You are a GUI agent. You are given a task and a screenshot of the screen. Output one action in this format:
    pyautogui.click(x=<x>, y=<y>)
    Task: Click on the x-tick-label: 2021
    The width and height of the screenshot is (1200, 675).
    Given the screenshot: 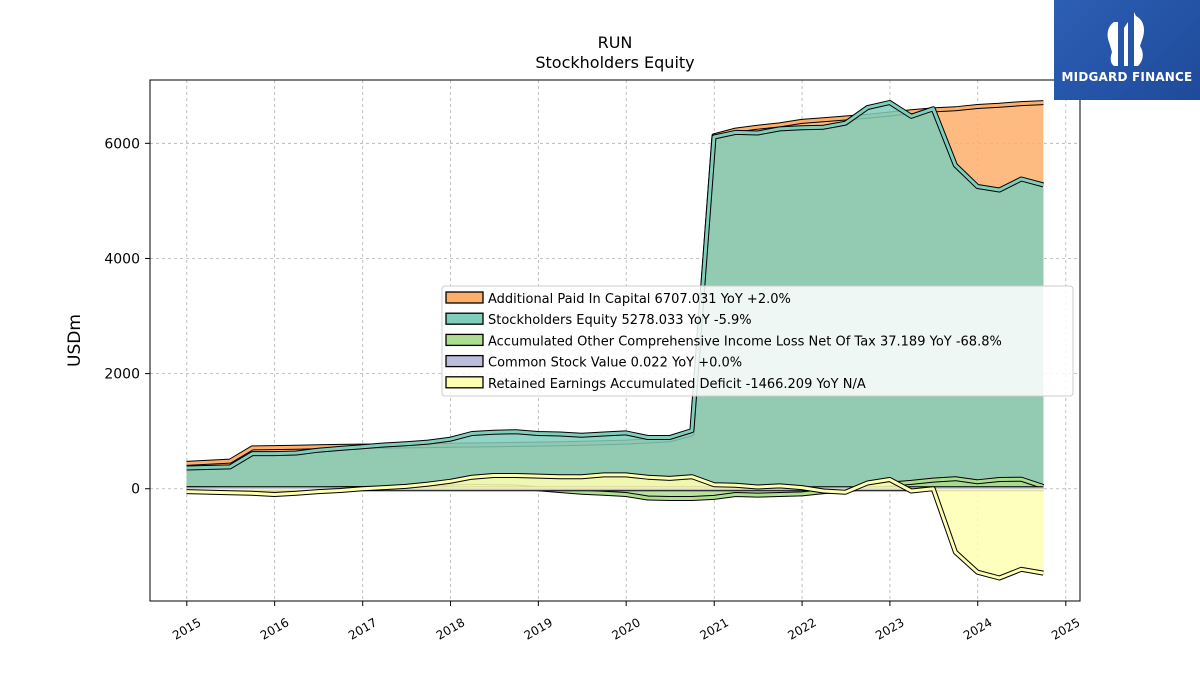 What is the action you would take?
    pyautogui.click(x=714, y=628)
    